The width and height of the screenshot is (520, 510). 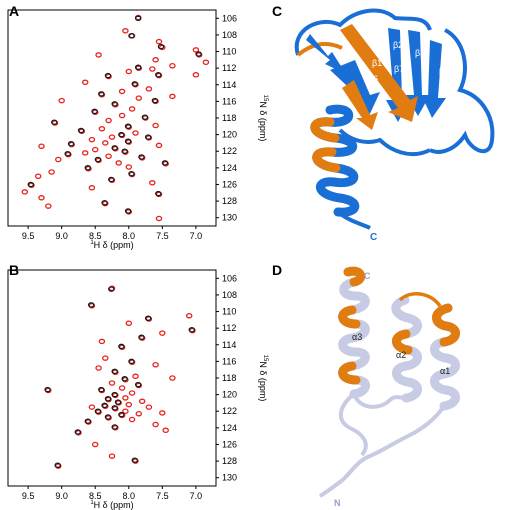 I want to click on label-beta1: β1, so click(x=377, y=63).